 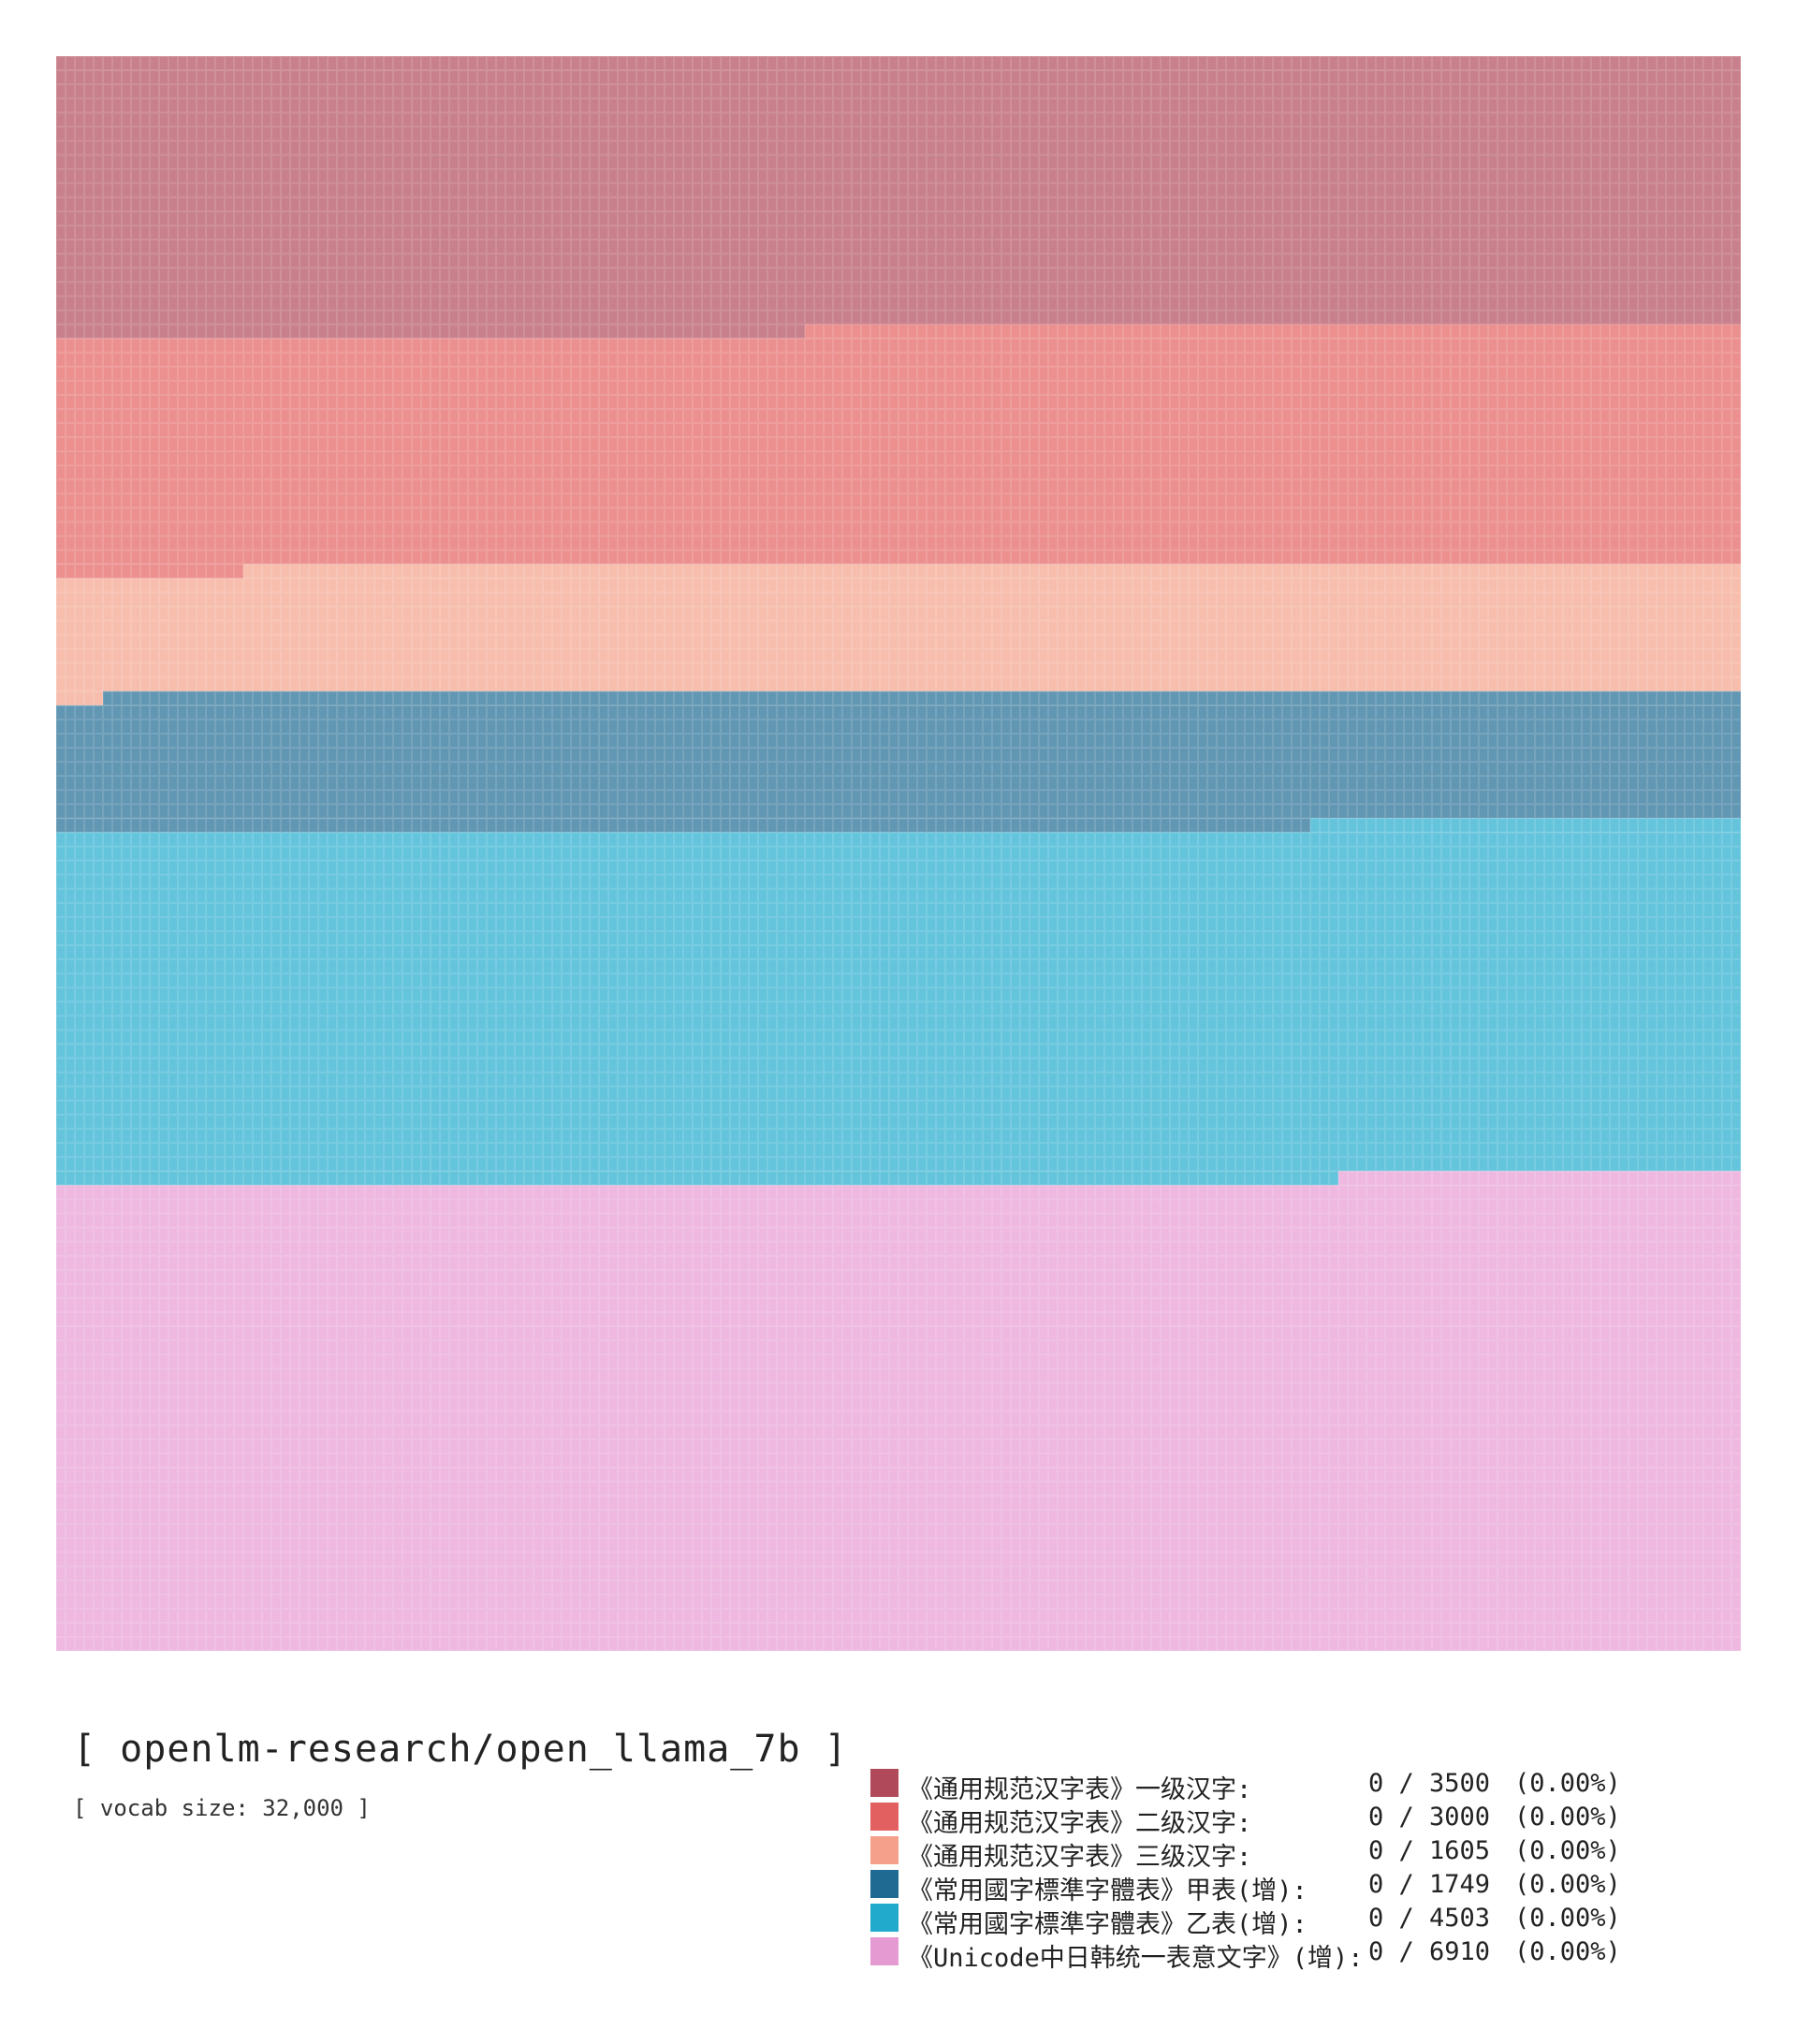 What do you see at coordinates (1282, 1785) in the screenshot?
I see `legend-item: 《通用规范汉字表》一级汉字: 0 / 3500 (0.00%)` at bounding box center [1282, 1785].